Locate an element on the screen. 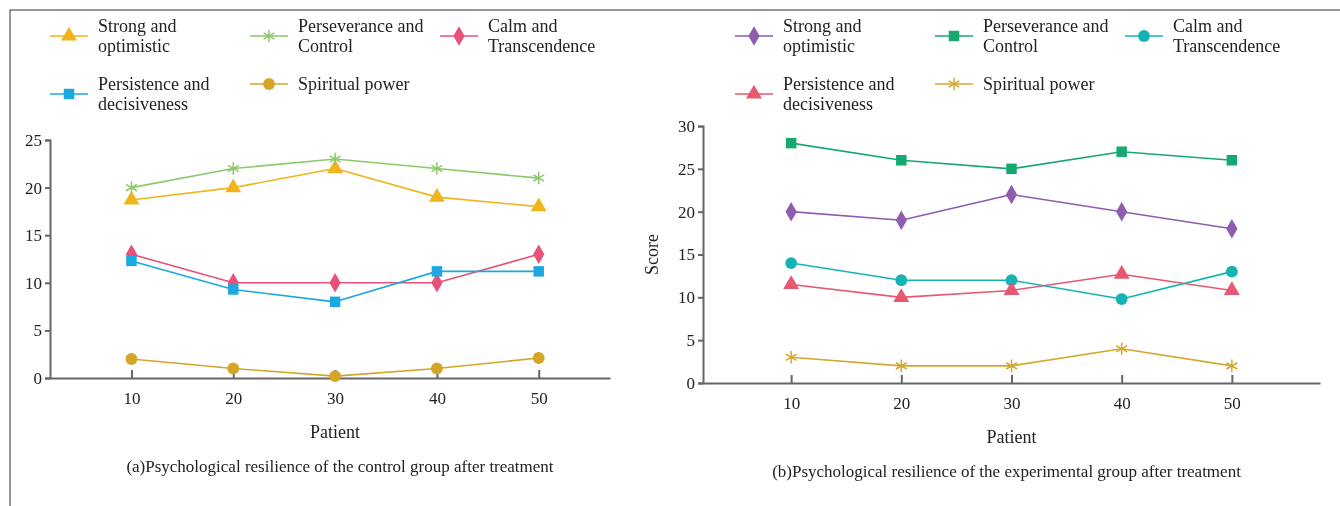 The image size is (1340, 506). y-axis-title: Score is located at coordinates (652, 254).